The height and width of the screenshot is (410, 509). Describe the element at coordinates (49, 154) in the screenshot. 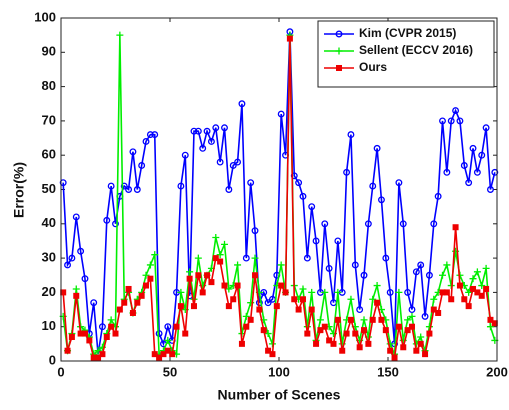

I see `y-tick-label: 60` at that location.